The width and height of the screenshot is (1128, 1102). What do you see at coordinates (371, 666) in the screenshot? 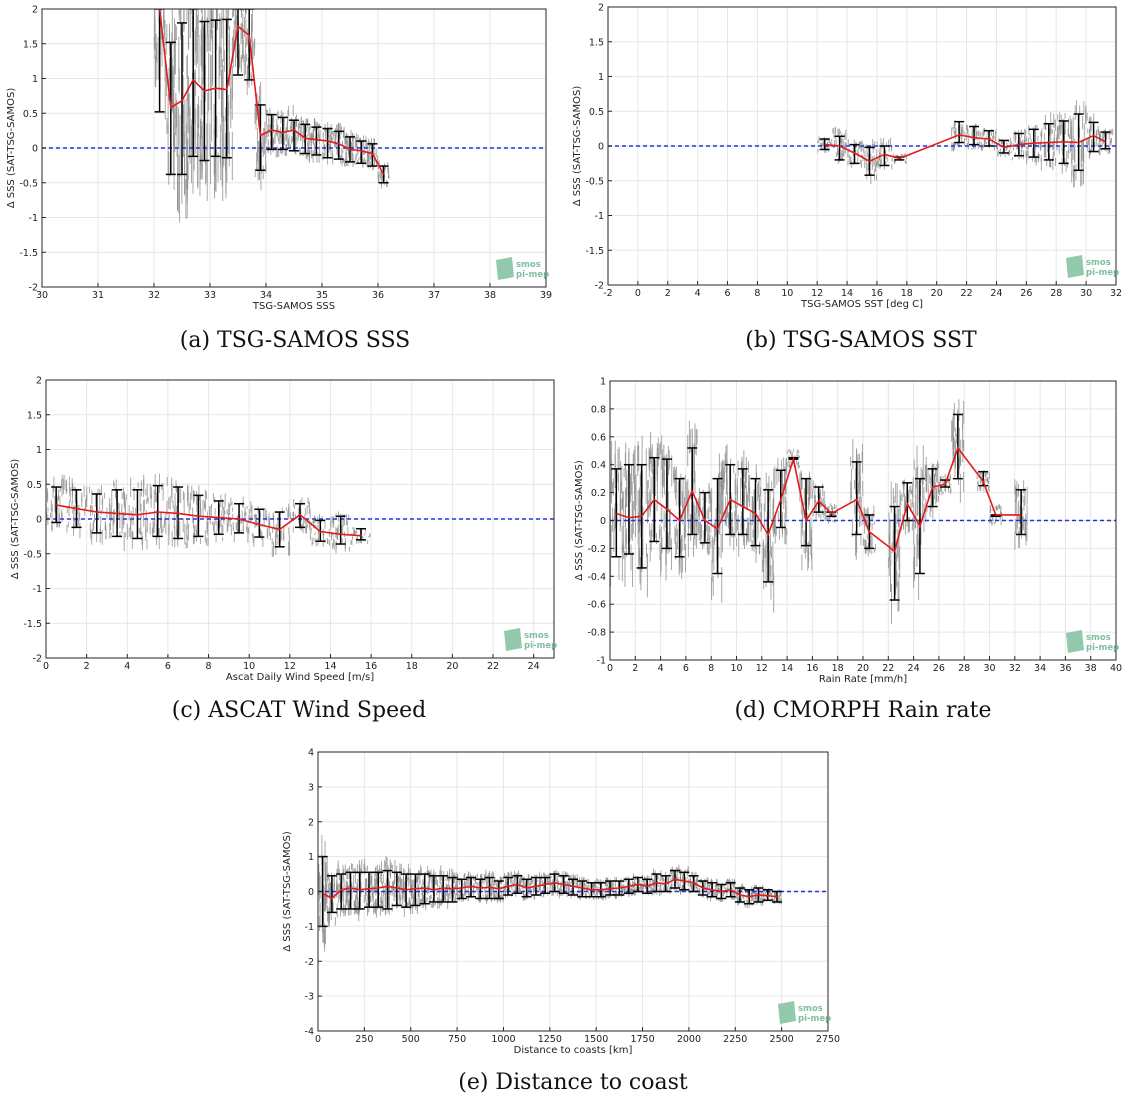
I see `x-tick-label: 16` at bounding box center [371, 666].